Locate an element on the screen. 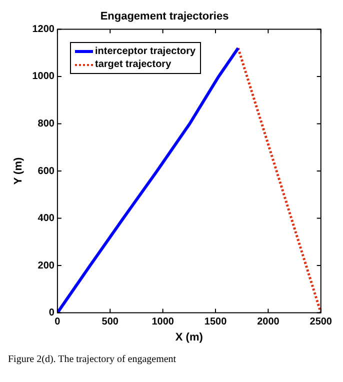 The image size is (343, 382). y-tick-label: 200 is located at coordinates (46, 266).